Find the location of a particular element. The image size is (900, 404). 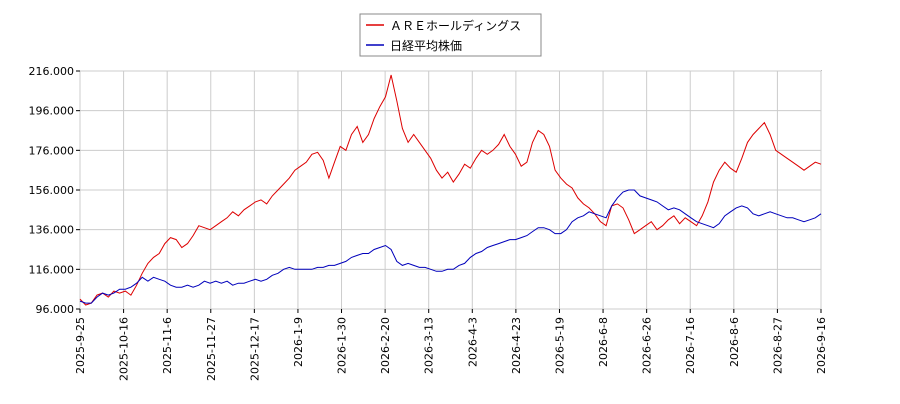

x-tick-label: 2026-7-16 is located at coordinates (690, 345).